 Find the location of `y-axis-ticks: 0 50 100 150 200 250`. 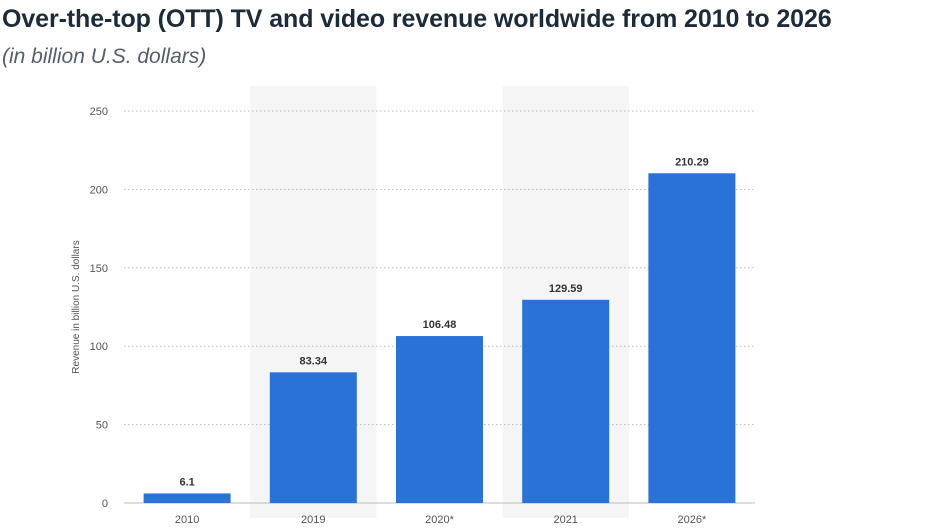

y-axis-ticks: 0 50 100 150 200 250 is located at coordinates (99, 308).